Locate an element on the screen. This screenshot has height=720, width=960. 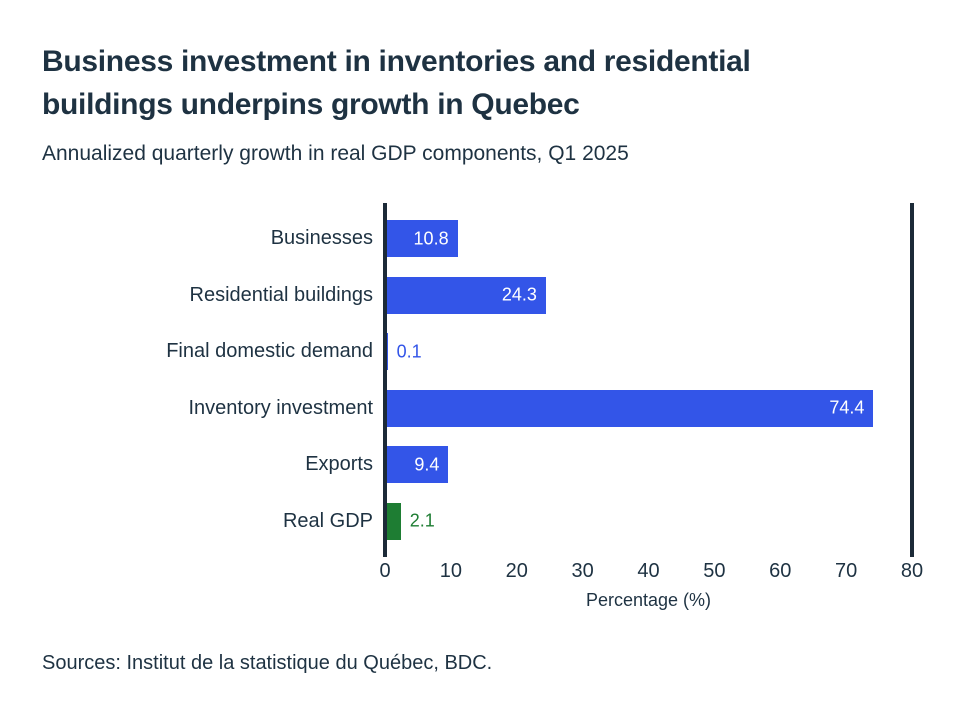
bar-value-label: 0.1 is located at coordinates (409, 351).